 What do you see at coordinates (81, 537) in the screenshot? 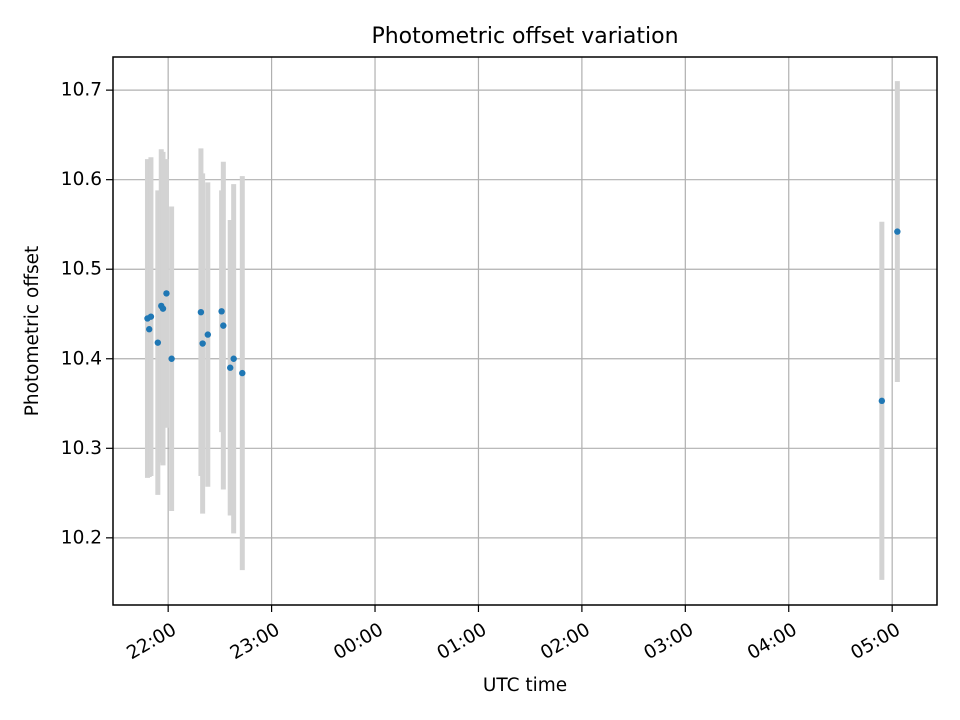
I see `y-tick-label: 10.2` at bounding box center [81, 537].